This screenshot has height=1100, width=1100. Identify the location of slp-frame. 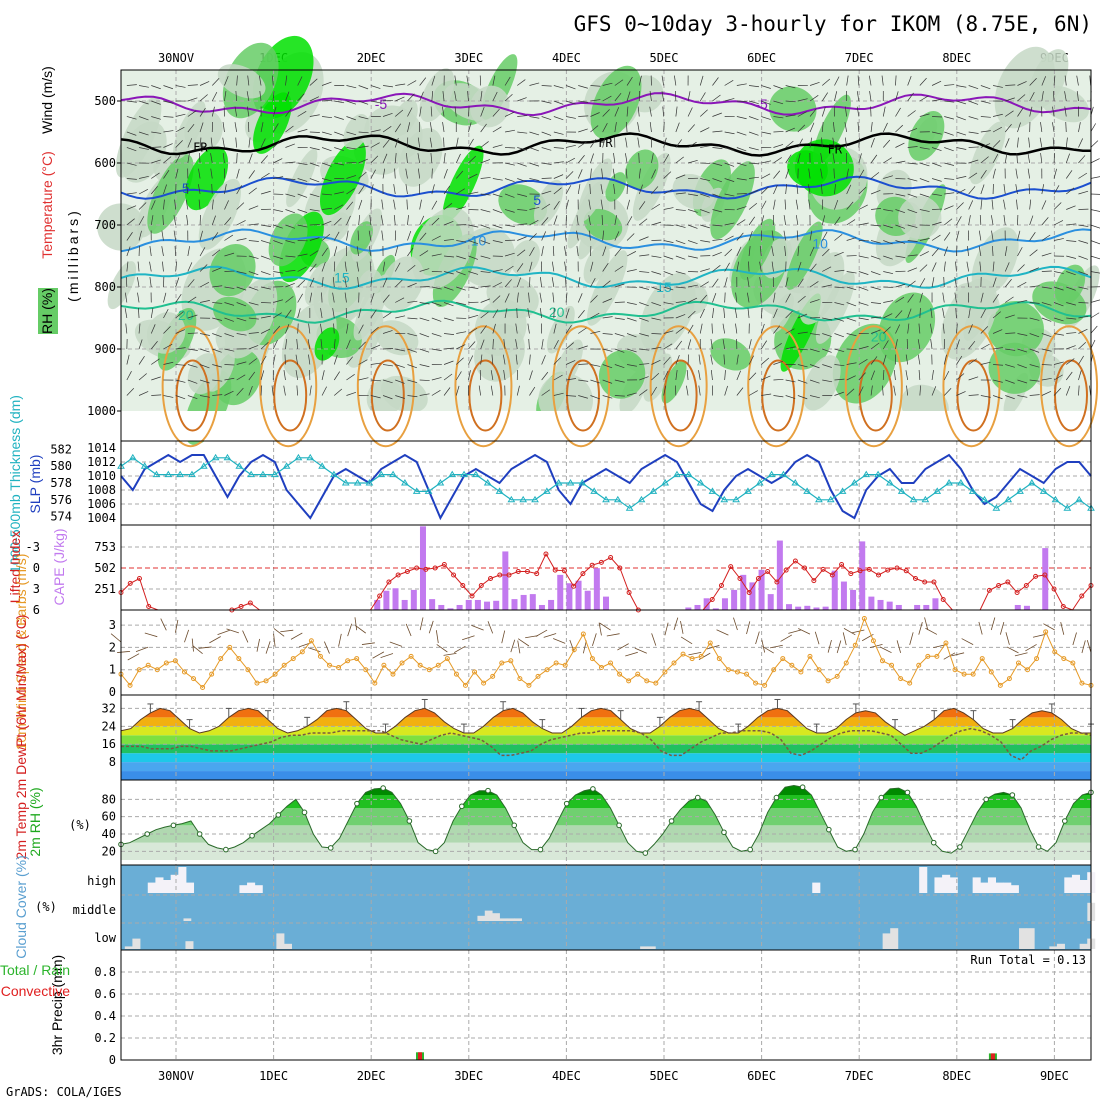
(606, 483).